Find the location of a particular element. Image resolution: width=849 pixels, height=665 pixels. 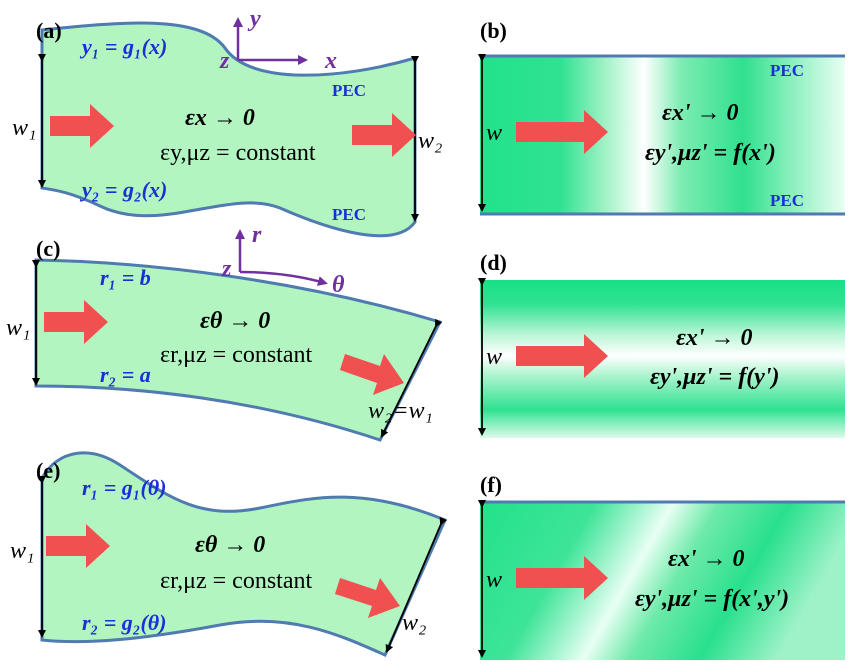

eq1-f: εx' → 0 is located at coordinates (706, 559).